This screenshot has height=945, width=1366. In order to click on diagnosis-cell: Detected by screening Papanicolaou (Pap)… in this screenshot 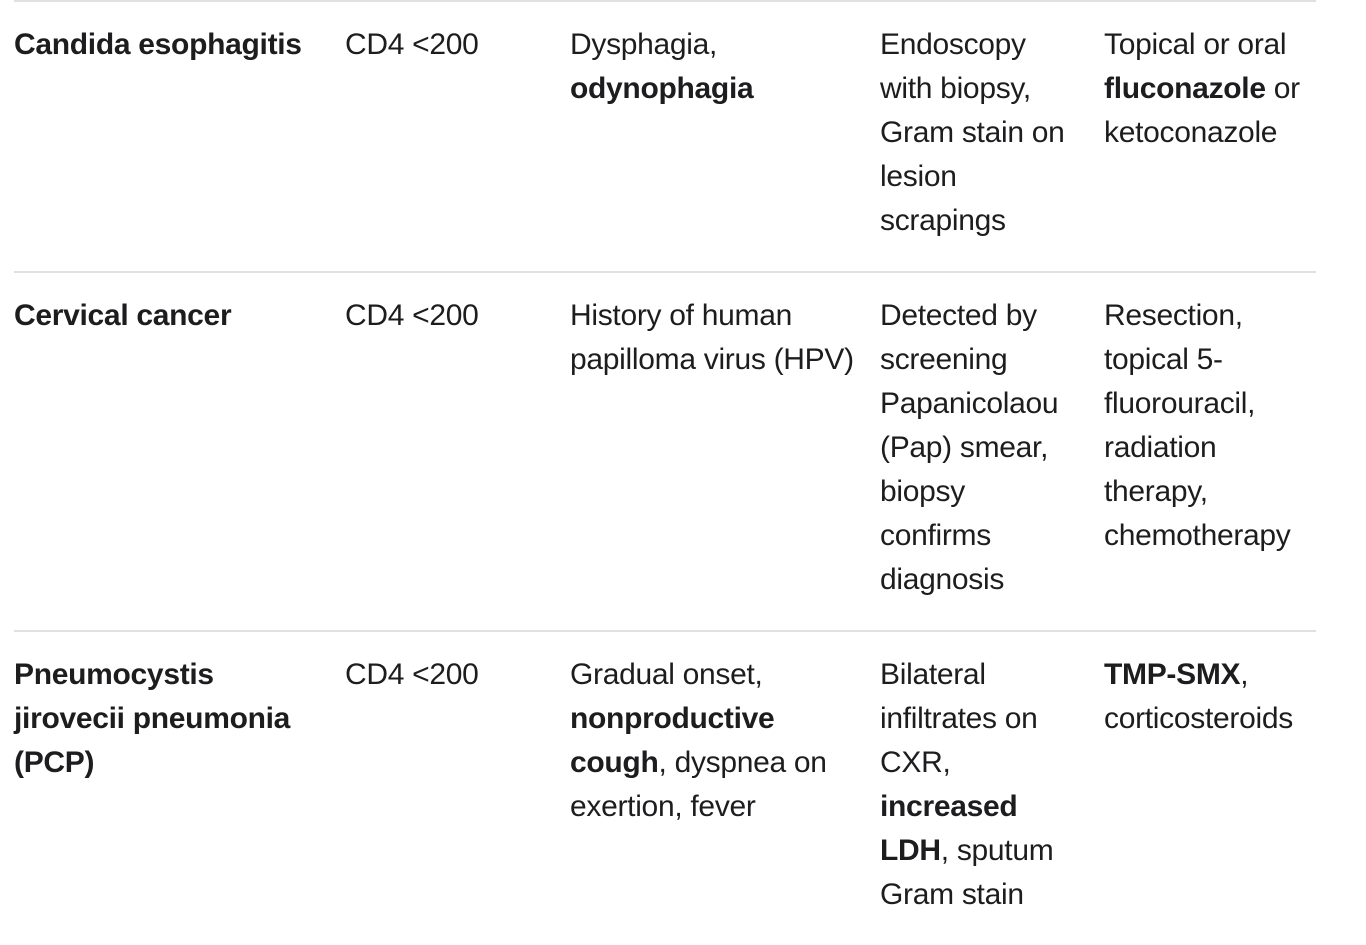, I will do `click(969, 447)`.